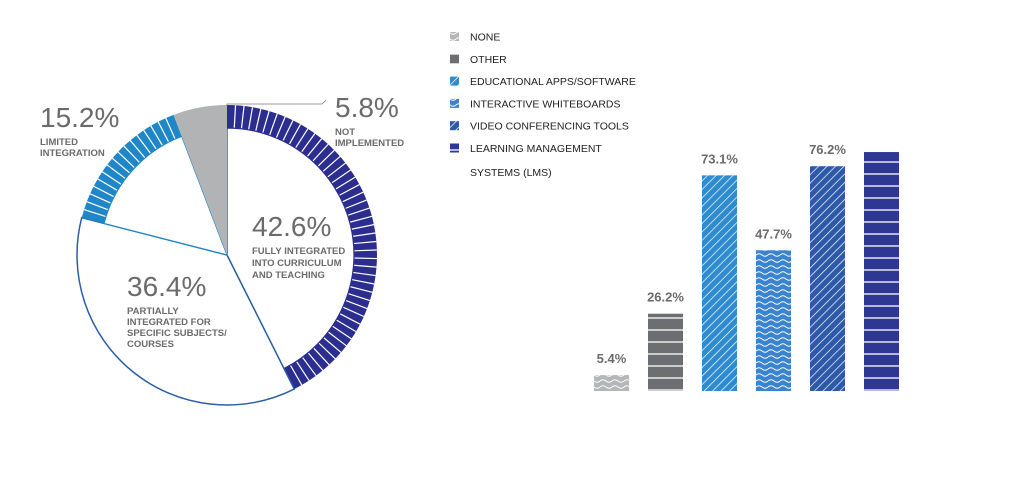 The width and height of the screenshot is (1022, 492). I want to click on leader-line-not, so click(276, 102).